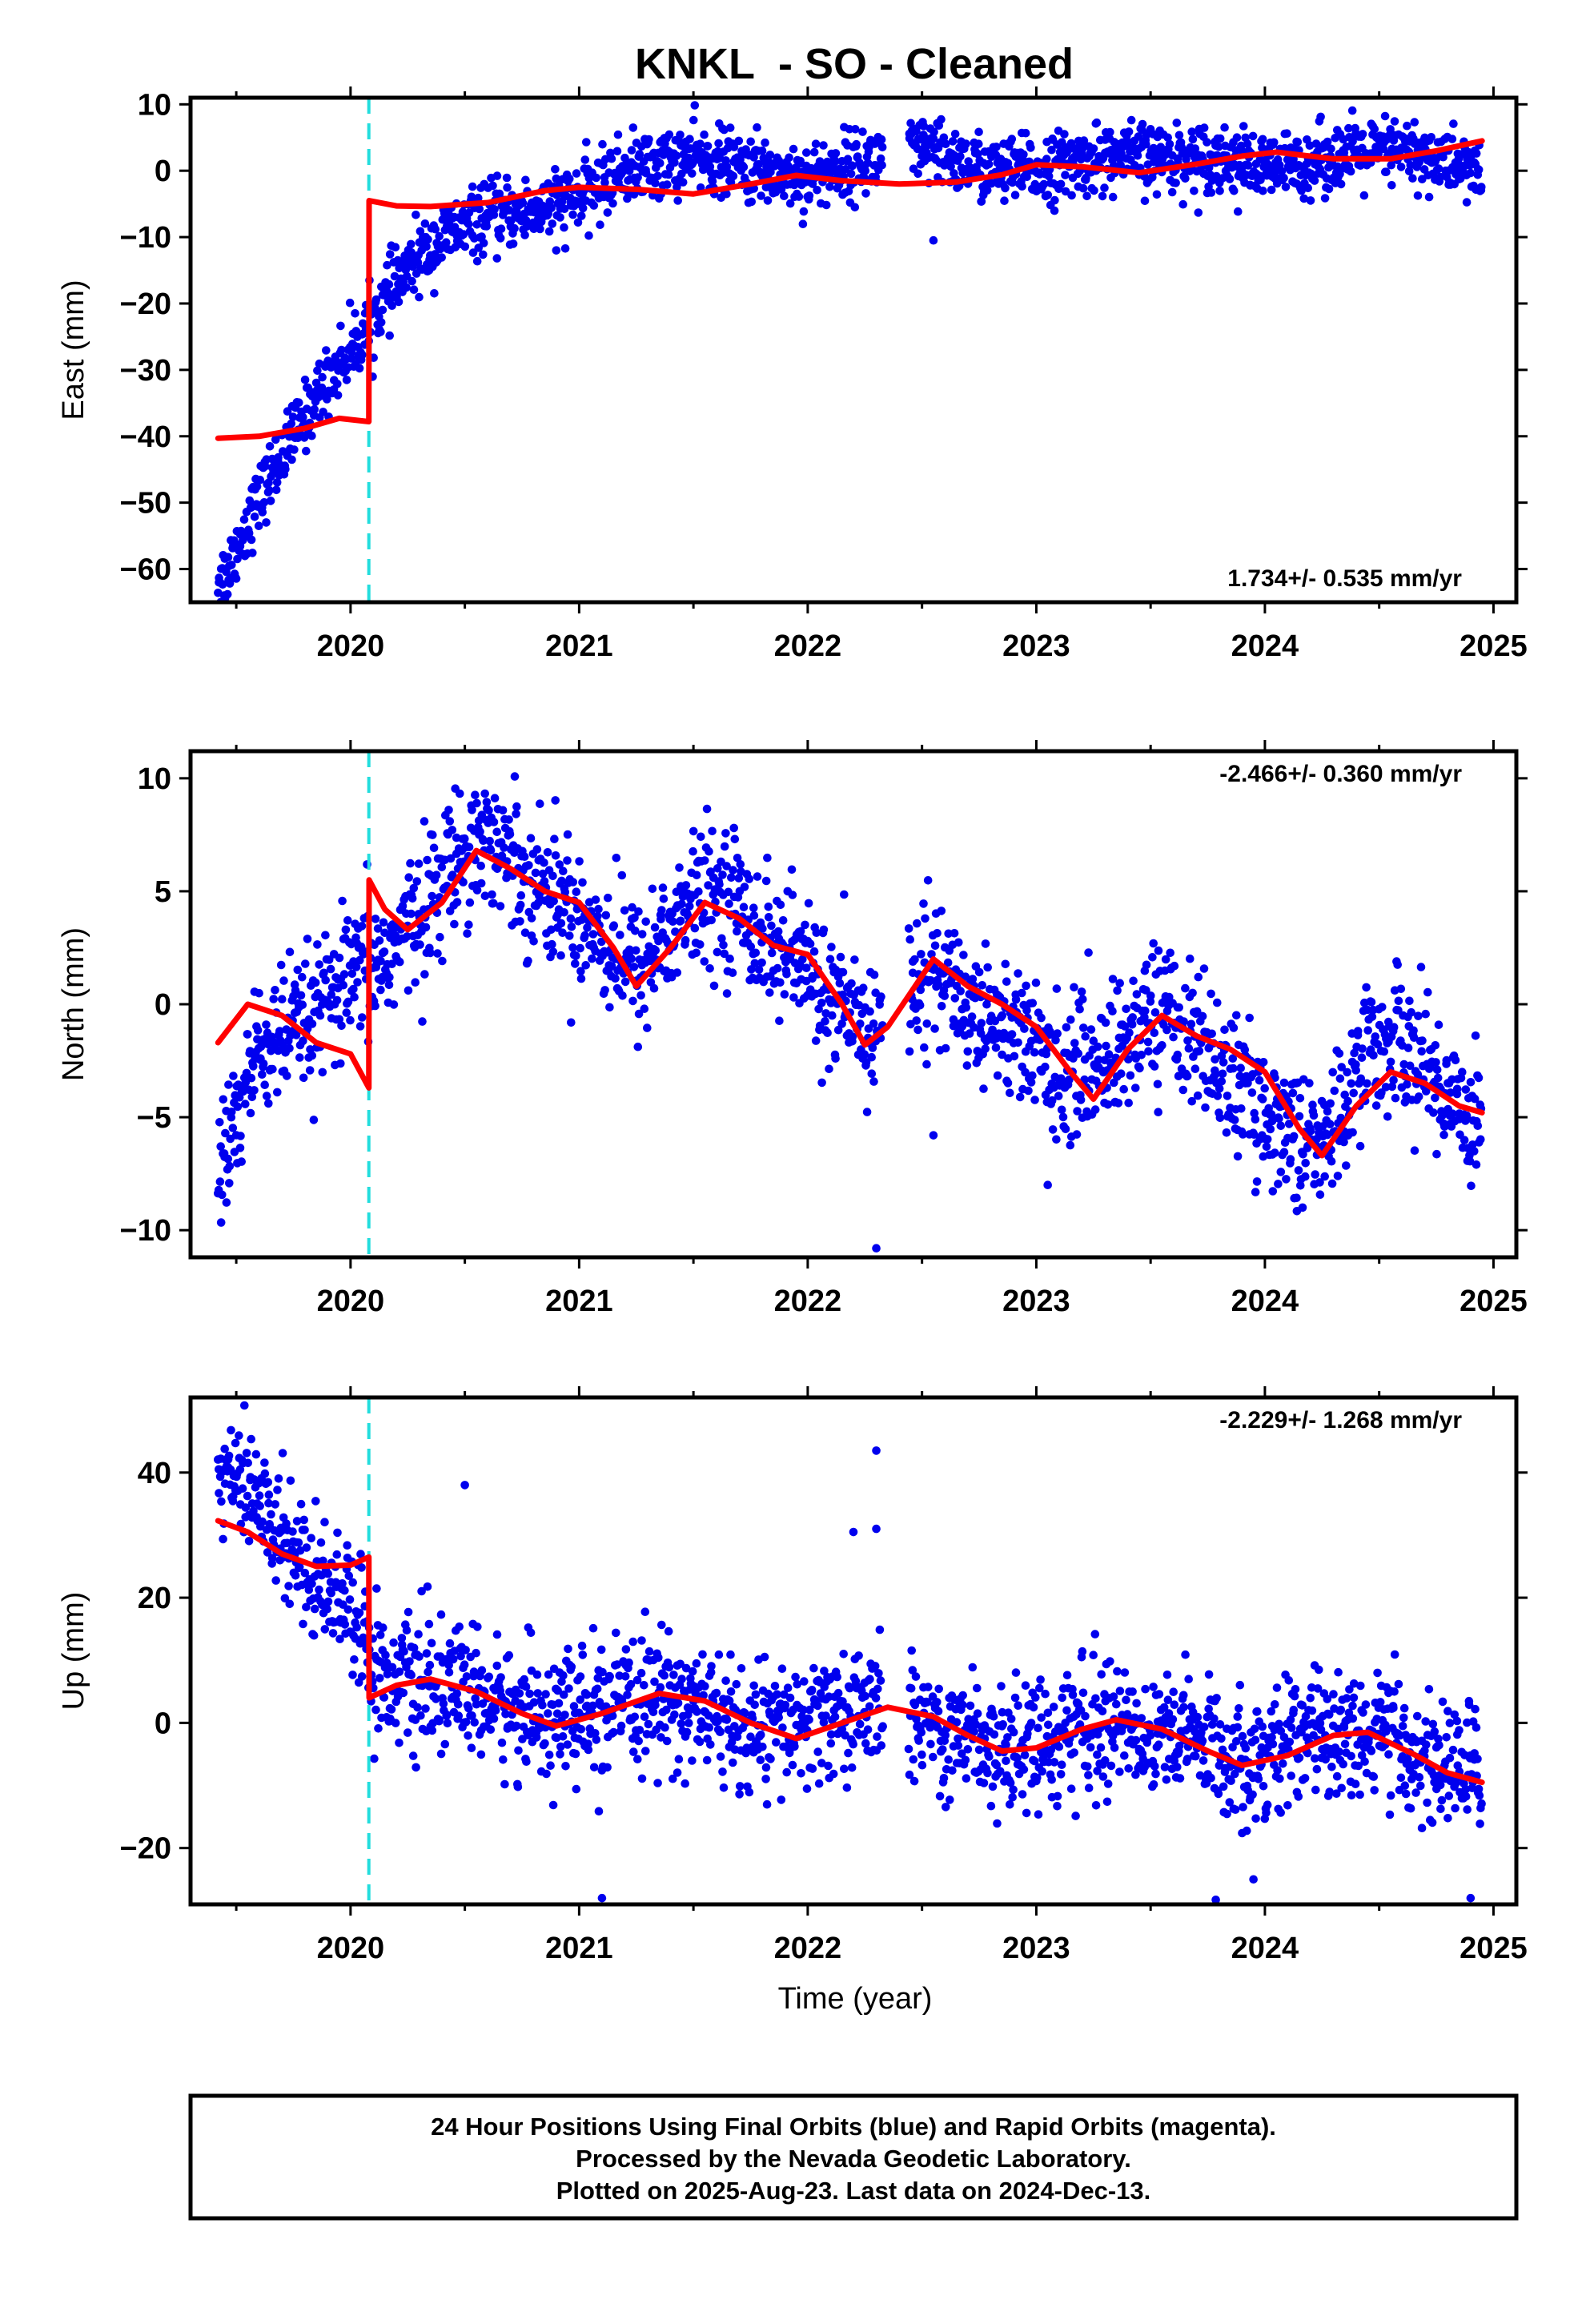  What do you see at coordinates (351, 646) in the screenshot?
I see `x-tick-label: 2020` at bounding box center [351, 646].